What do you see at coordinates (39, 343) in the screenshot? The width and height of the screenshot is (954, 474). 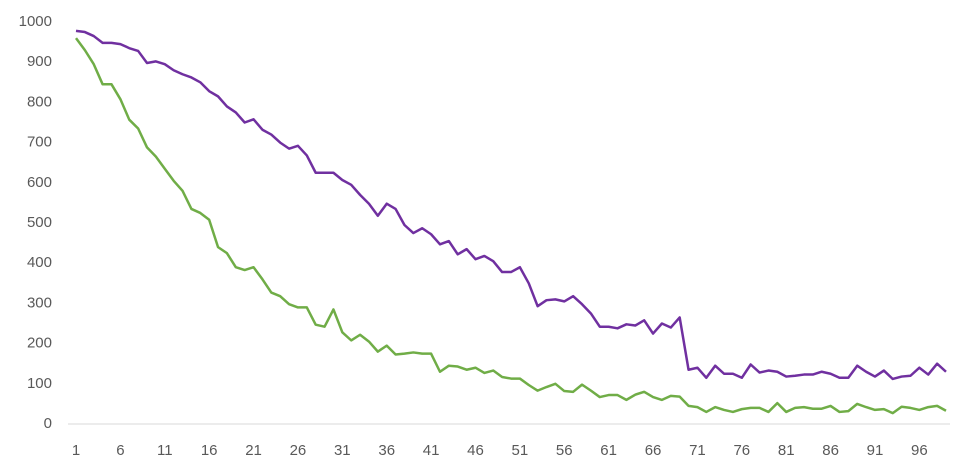 I see `y-tick-label: 200` at bounding box center [39, 343].